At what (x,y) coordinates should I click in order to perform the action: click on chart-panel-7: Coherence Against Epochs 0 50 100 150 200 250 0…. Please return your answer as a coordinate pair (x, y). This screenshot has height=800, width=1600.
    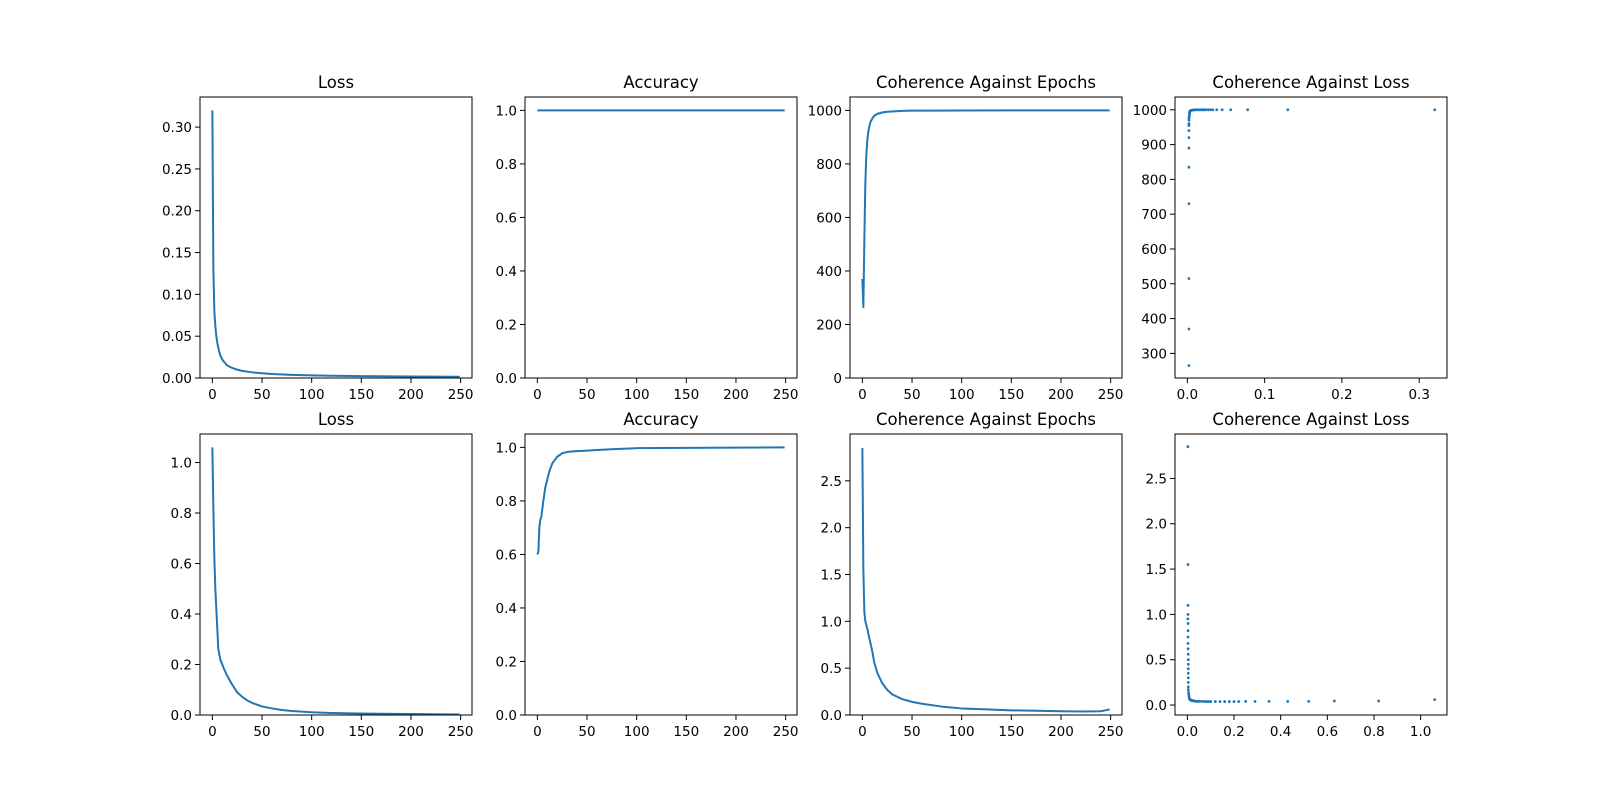
    Looking at the image, I should click on (972, 575).